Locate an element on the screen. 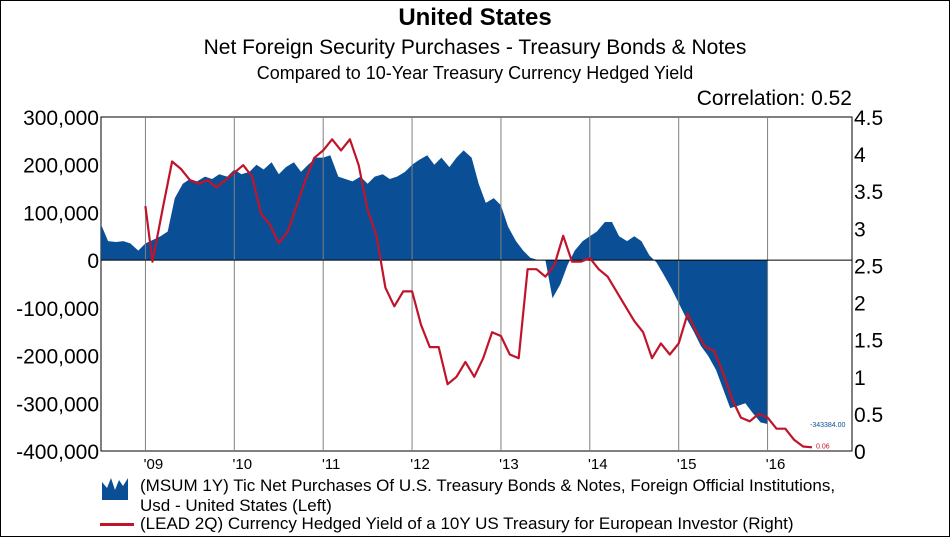 The width and height of the screenshot is (950, 537). y-left-tick-label: -400,000 is located at coordinates (57, 452).